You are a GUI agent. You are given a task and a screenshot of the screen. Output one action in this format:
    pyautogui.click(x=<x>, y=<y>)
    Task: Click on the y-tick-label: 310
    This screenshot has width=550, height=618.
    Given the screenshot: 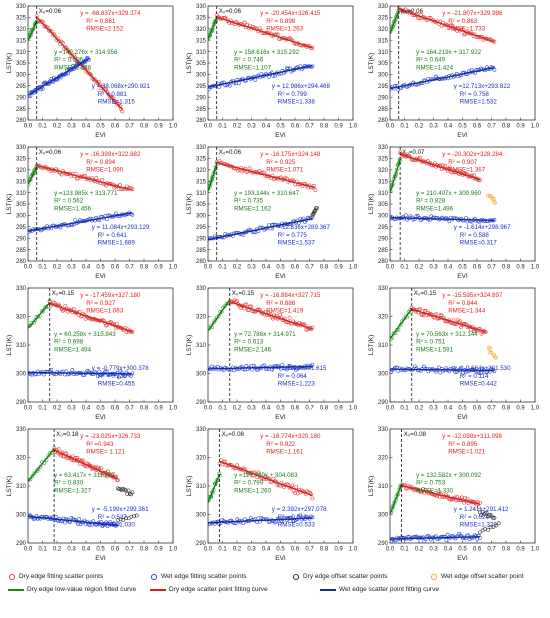 What is the action you would take?
    pyautogui.click(x=383, y=487)
    